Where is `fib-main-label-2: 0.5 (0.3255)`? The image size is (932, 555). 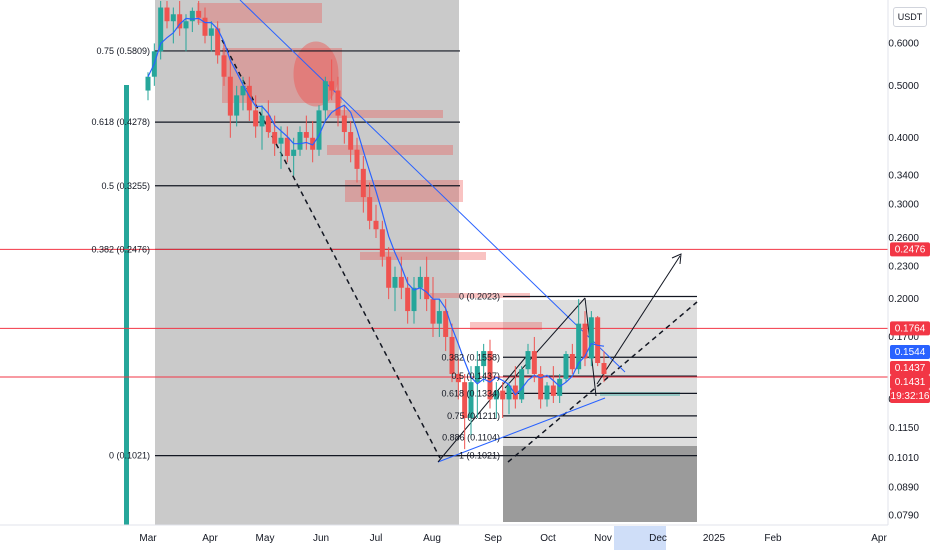 fib-main-label-2: 0.5 (0.3255) is located at coordinates (125, 186).